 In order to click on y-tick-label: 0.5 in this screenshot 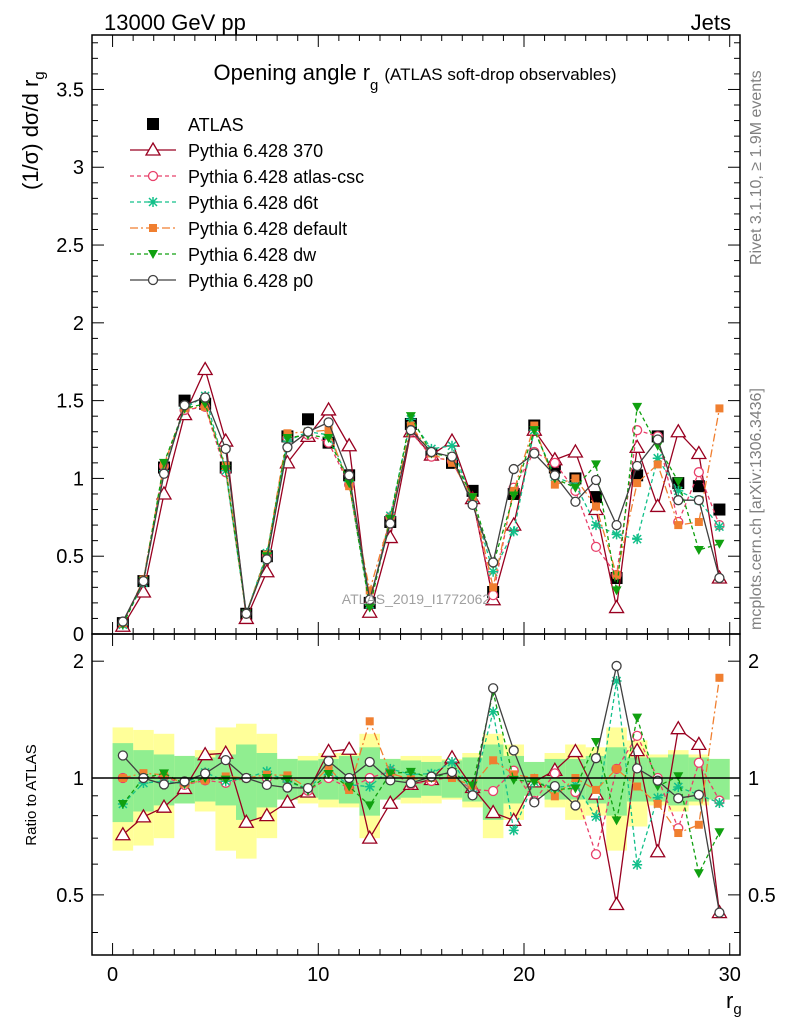, I will do `click(70, 557)`.